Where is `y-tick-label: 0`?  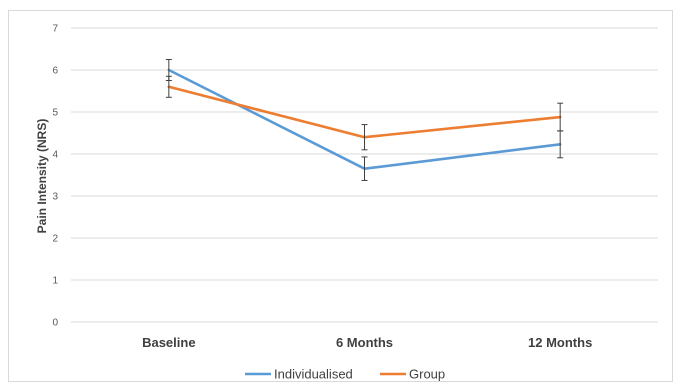
y-tick-label: 0 is located at coordinates (55, 323).